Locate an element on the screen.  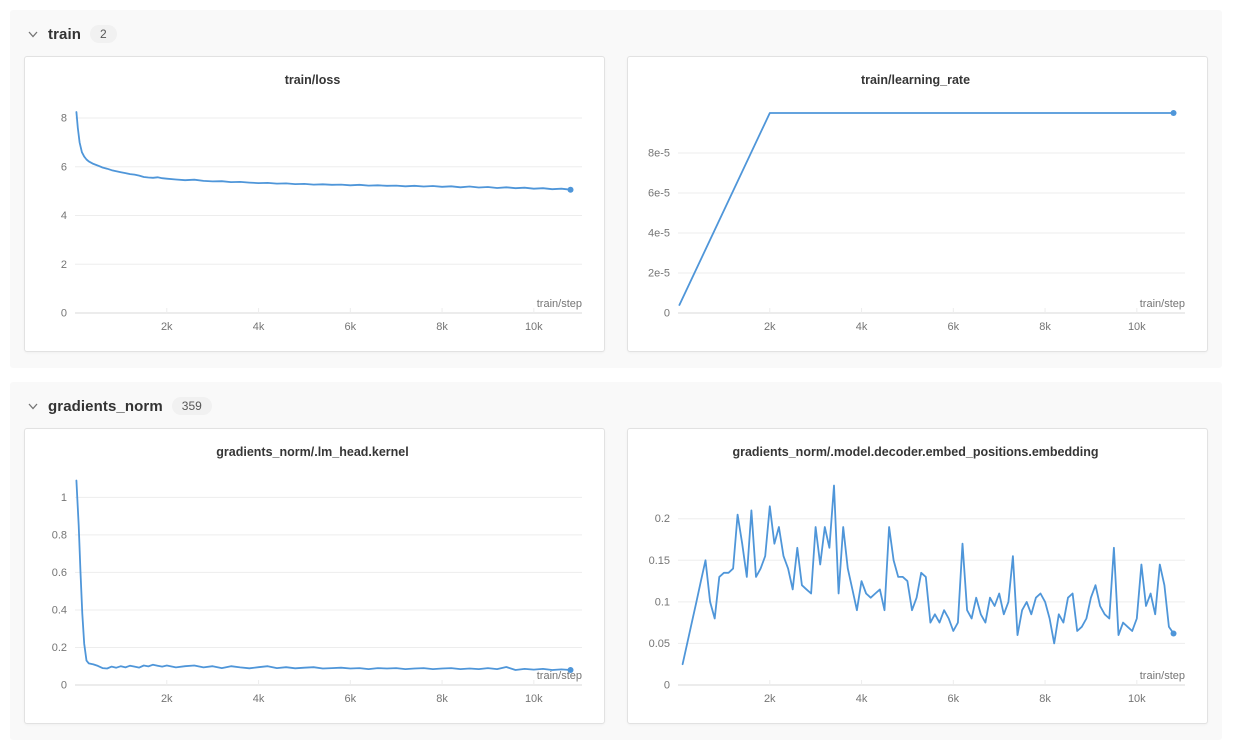
svg-text: 4 is located at coordinates (64, 216).